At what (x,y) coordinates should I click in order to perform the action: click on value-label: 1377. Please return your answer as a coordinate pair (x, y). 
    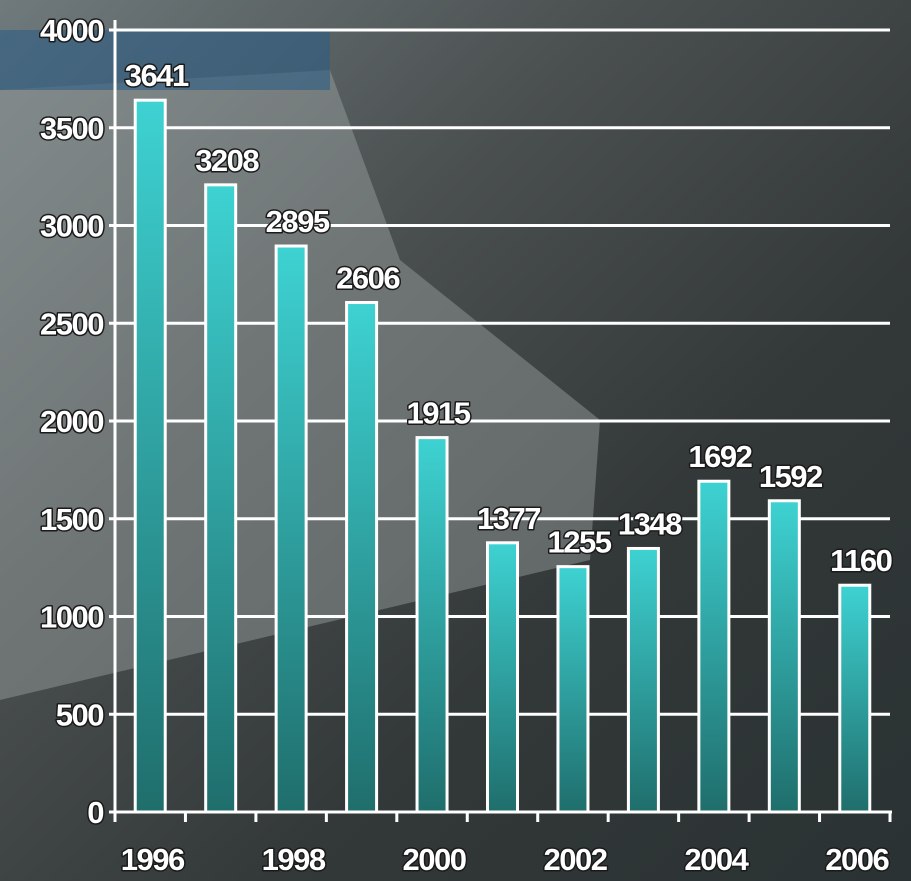
    Looking at the image, I should click on (508, 518).